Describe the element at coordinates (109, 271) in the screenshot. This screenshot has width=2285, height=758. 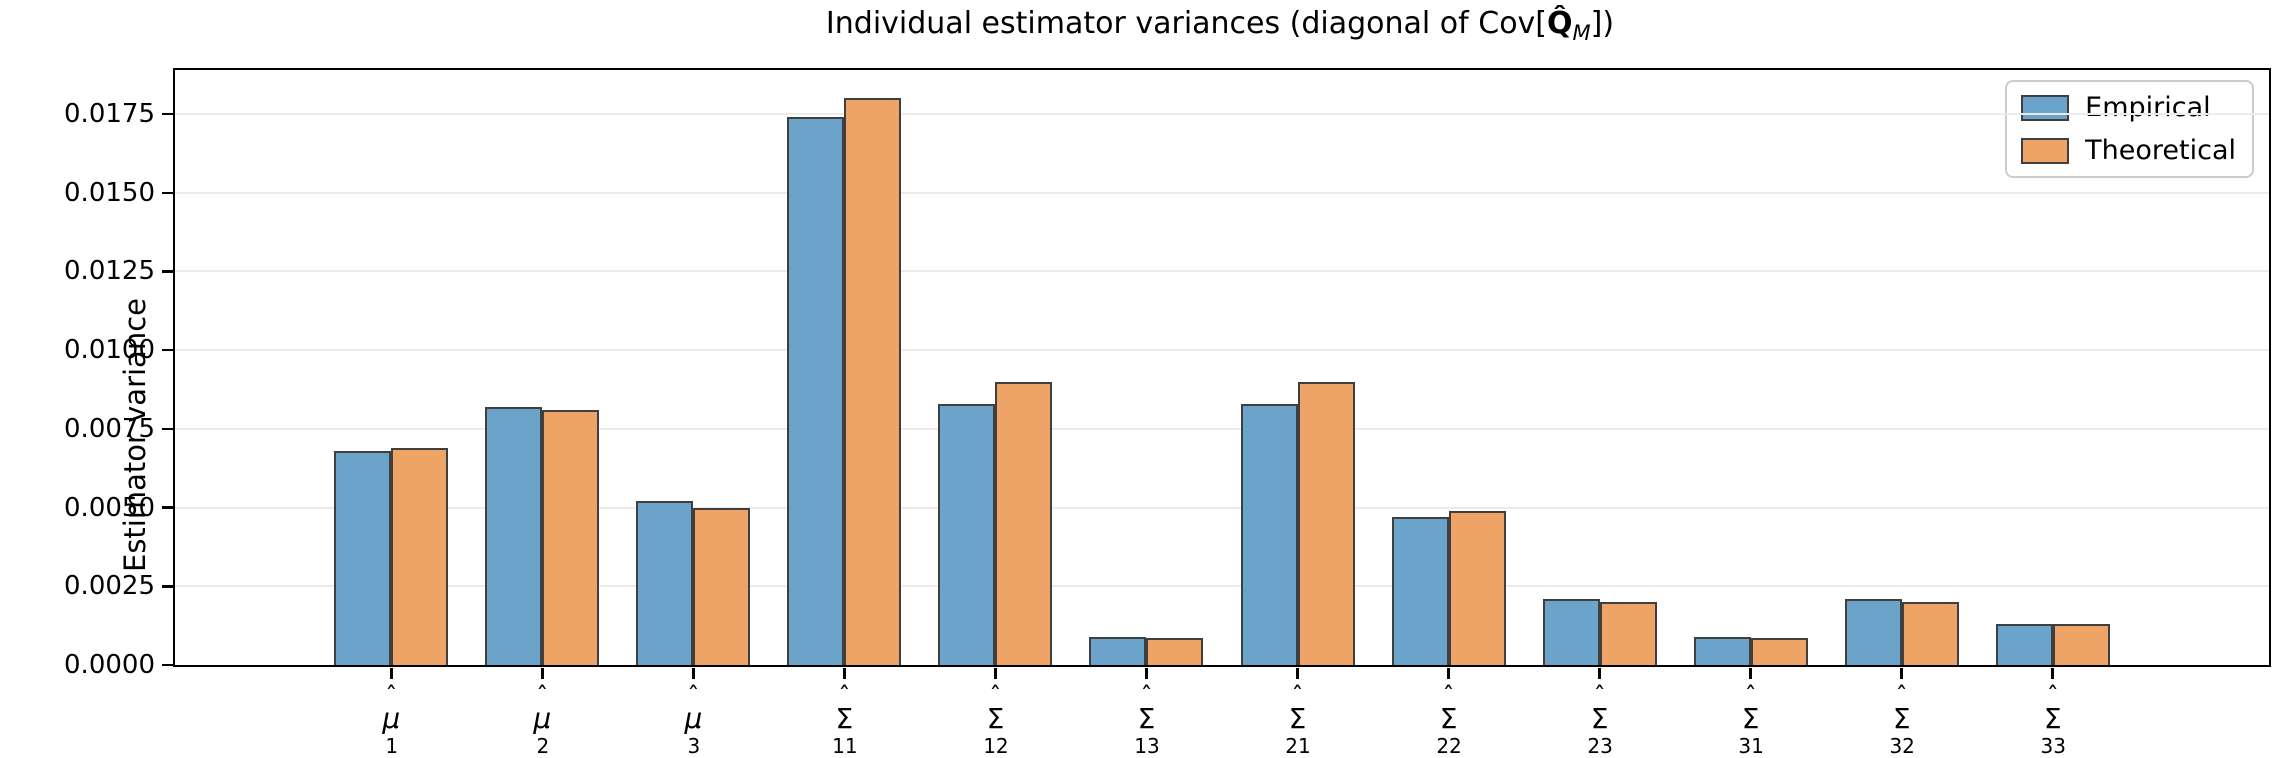
I see `y-tick-label: 0.0125` at that location.